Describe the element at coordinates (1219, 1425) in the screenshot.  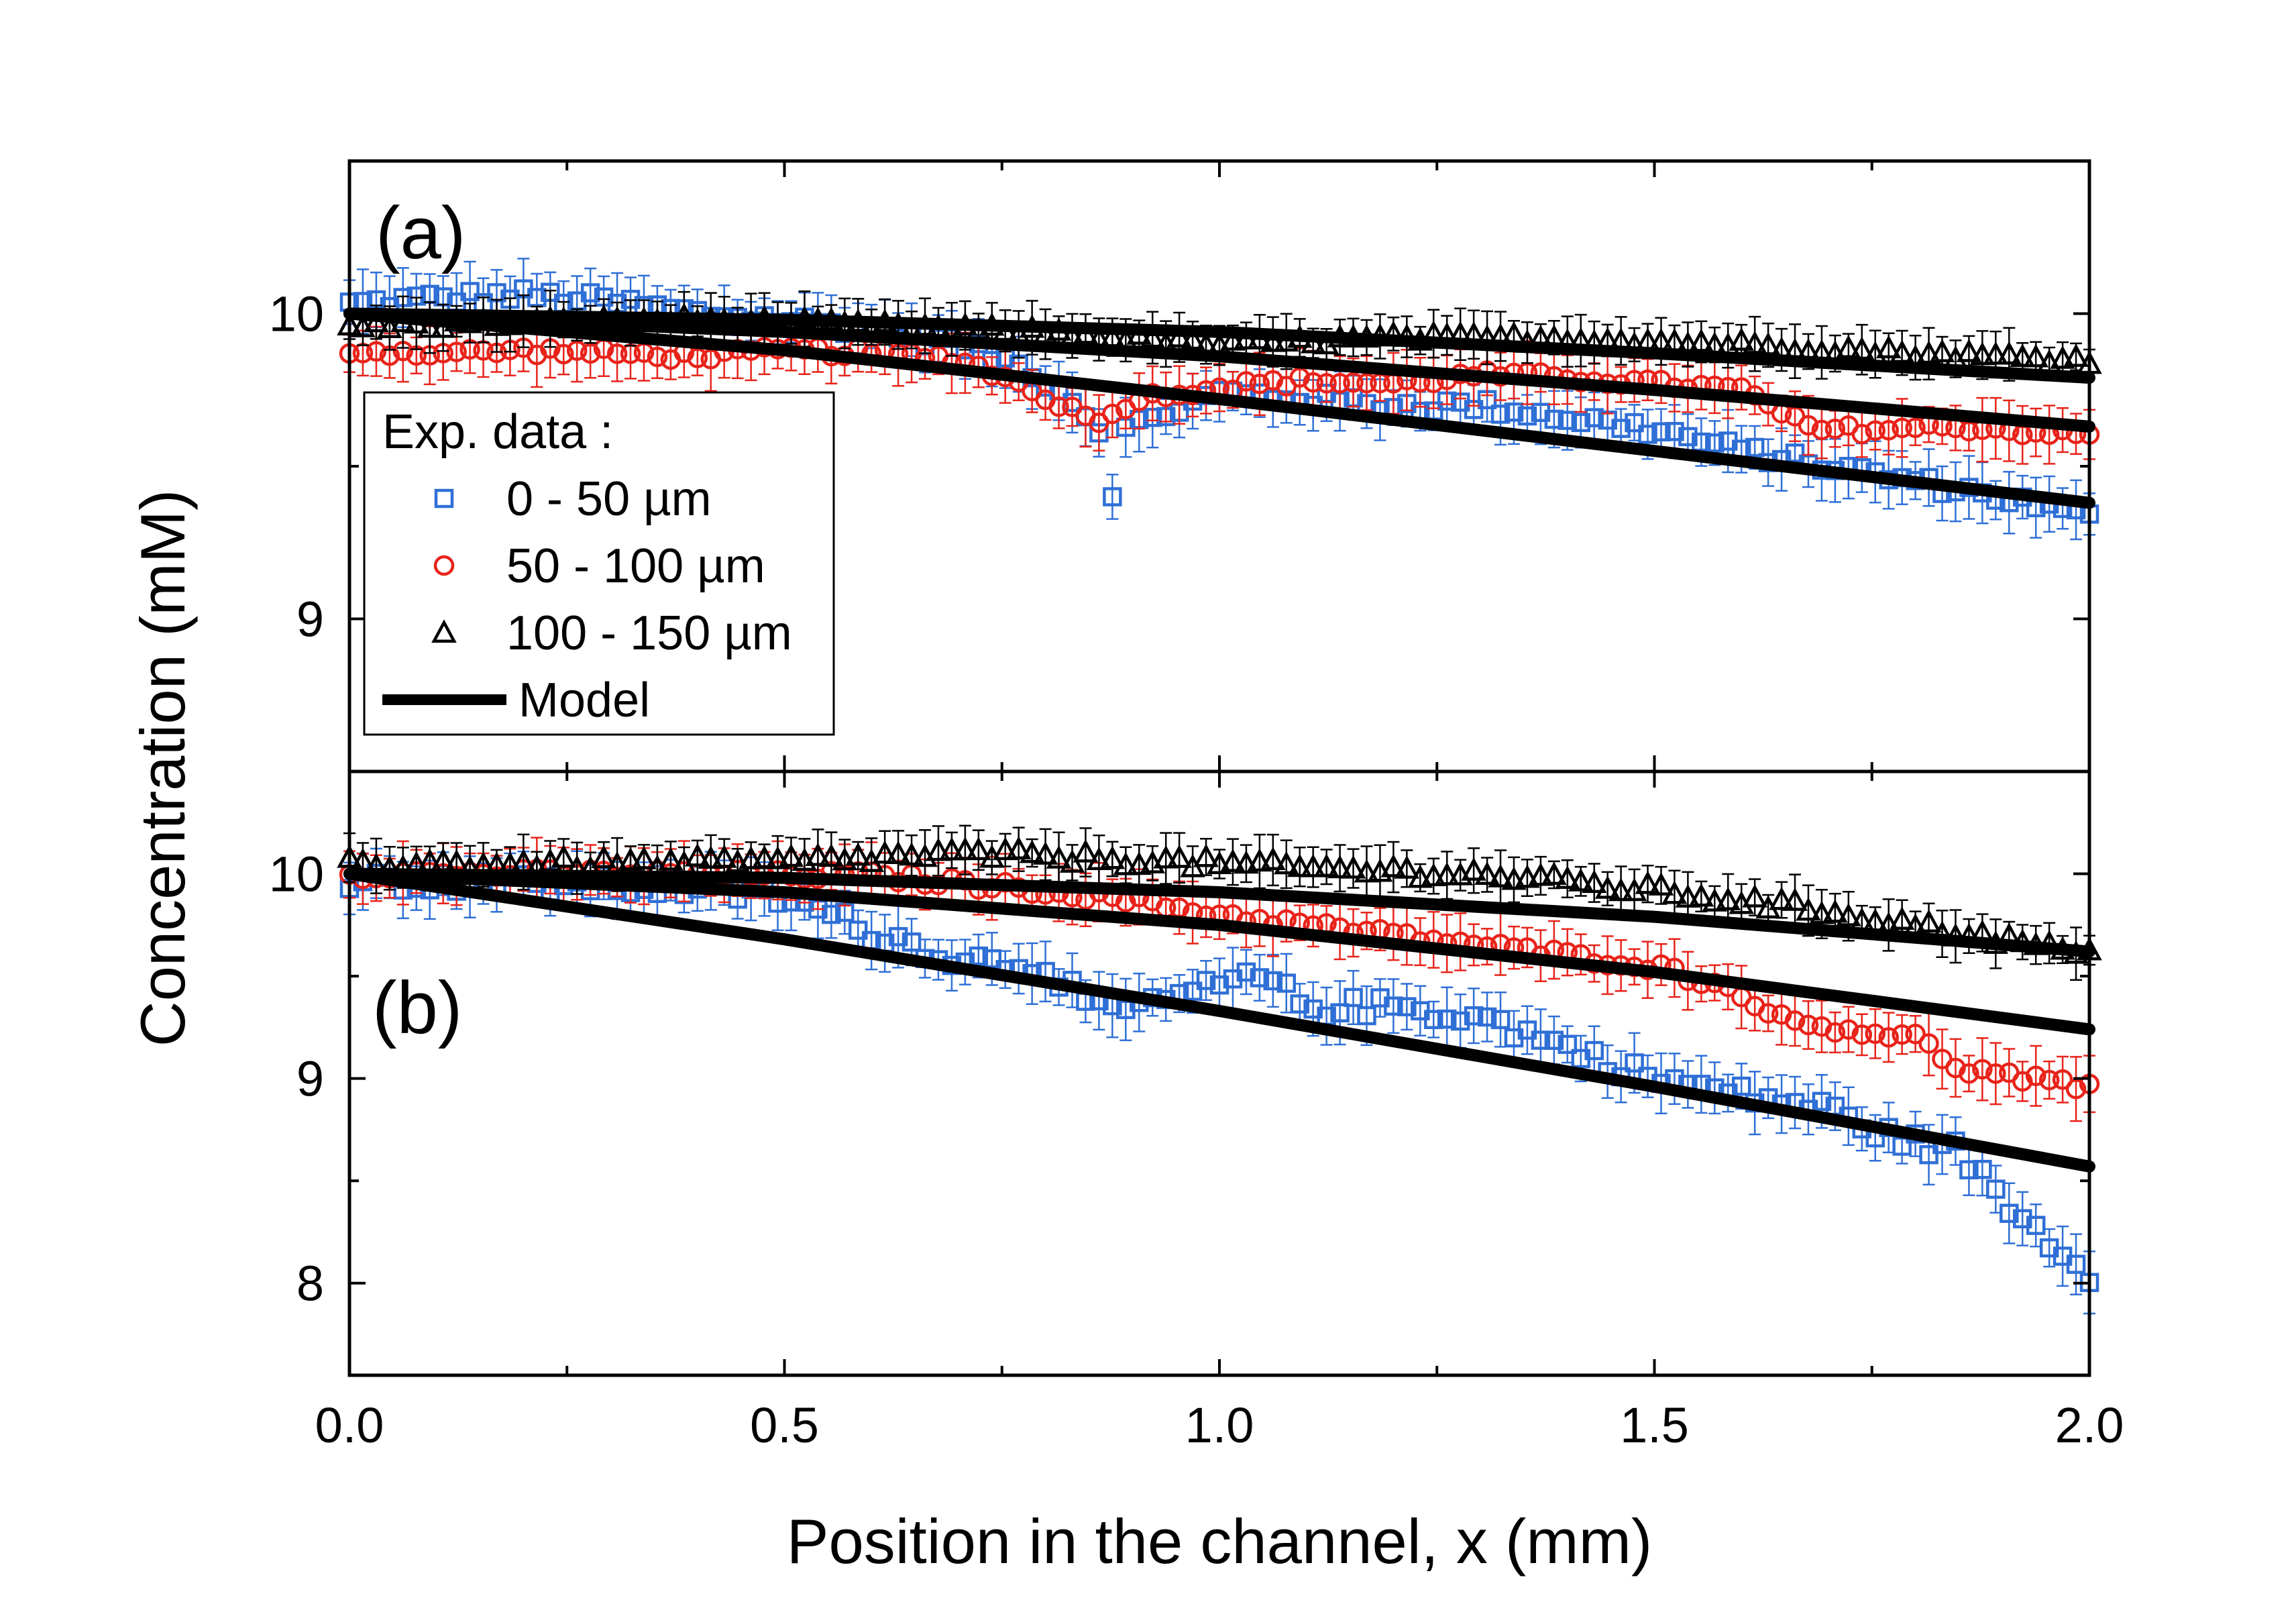
I see `x-tick-labels: 0.0 0.5 1.0 1.5 2.0` at that location.